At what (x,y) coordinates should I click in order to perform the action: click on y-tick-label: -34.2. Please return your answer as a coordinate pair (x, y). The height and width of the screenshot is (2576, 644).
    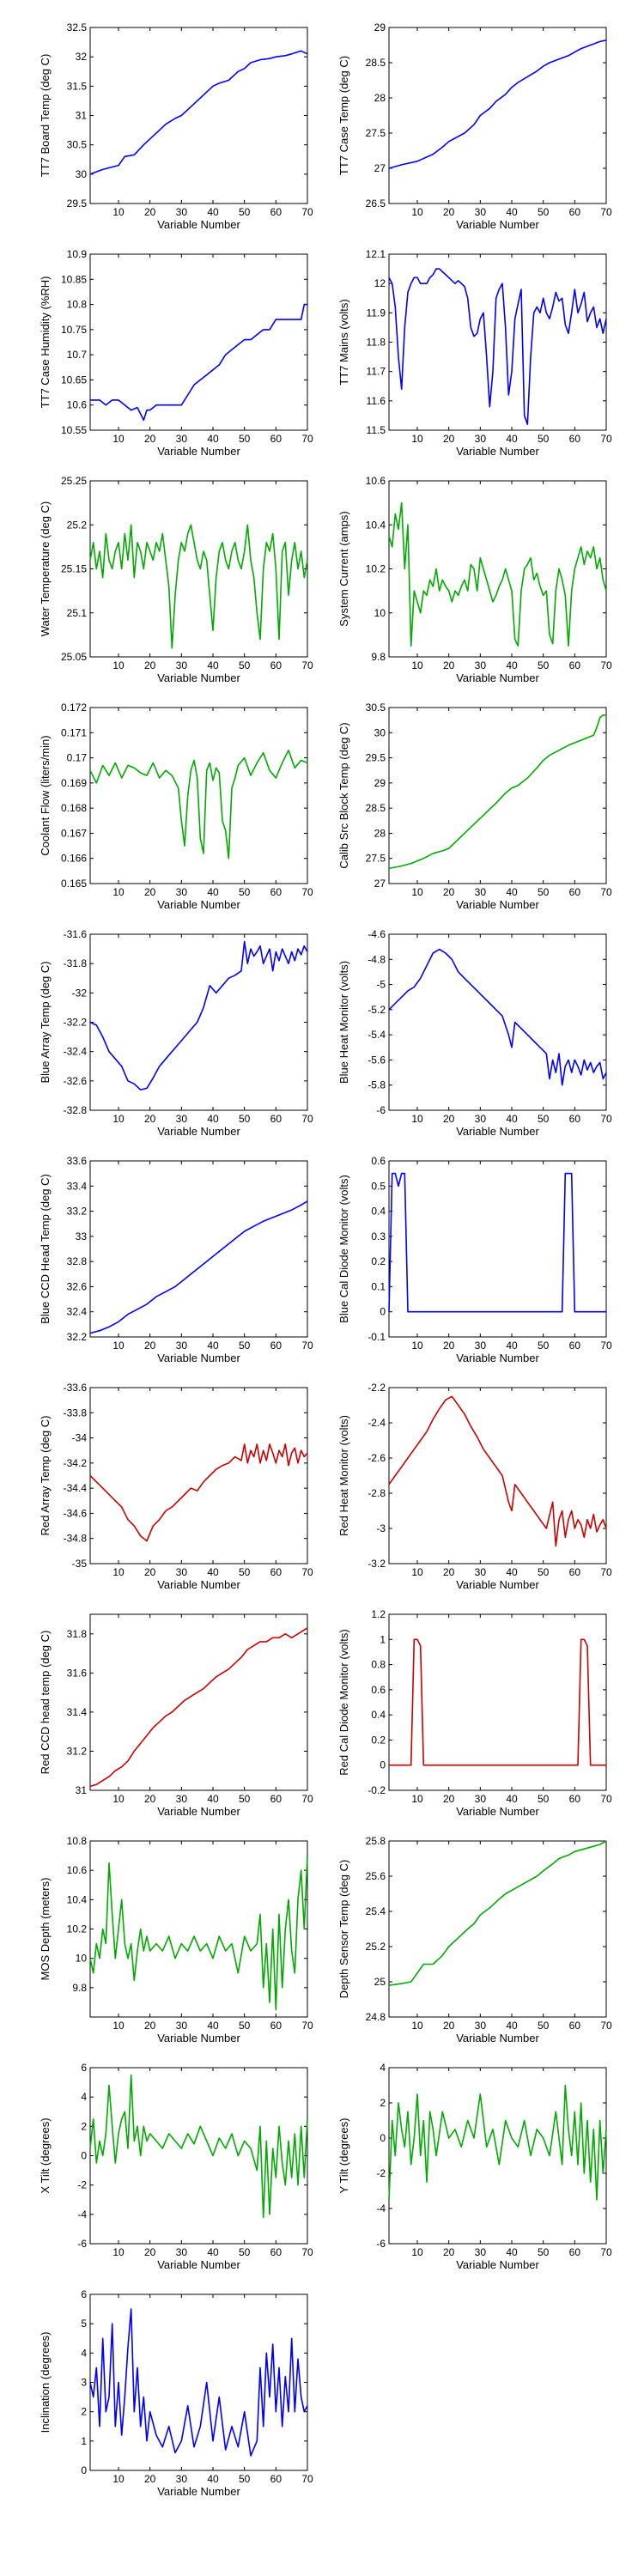
    Looking at the image, I should click on (76, 1463).